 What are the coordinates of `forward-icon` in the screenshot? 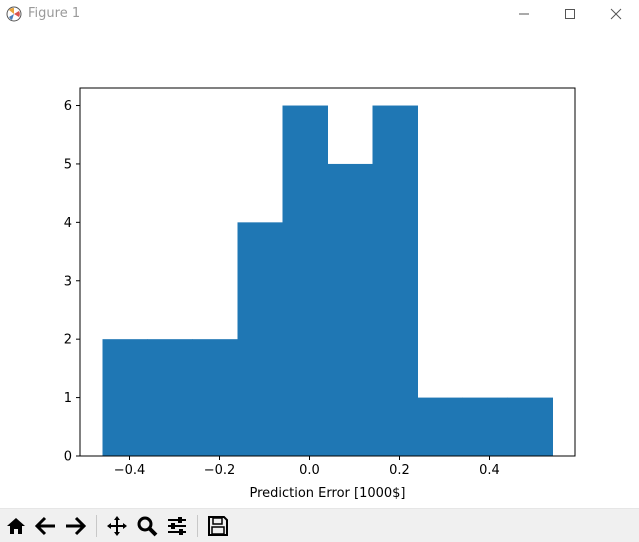 It's located at (76, 526).